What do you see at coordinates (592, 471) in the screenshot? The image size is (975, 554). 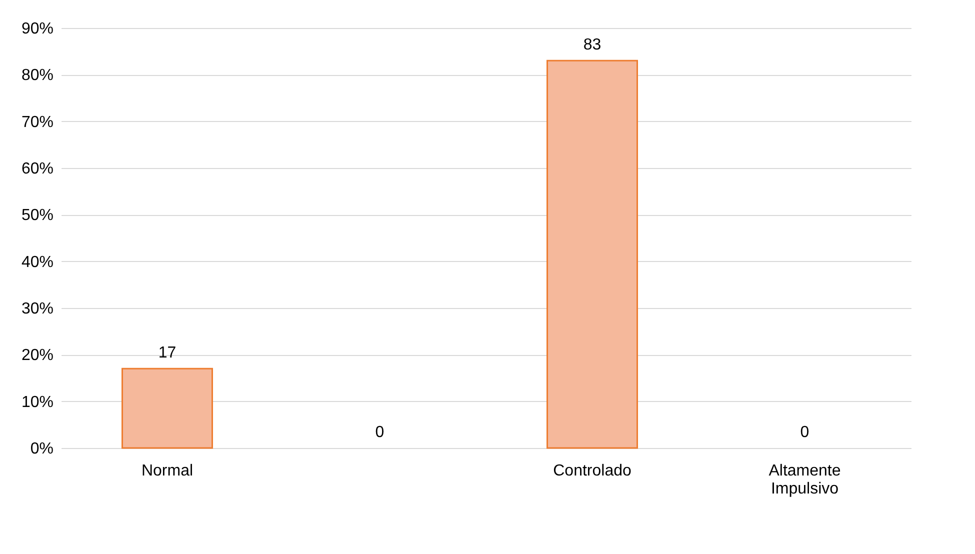 I see `x-tick-label: Controlado` at bounding box center [592, 471].